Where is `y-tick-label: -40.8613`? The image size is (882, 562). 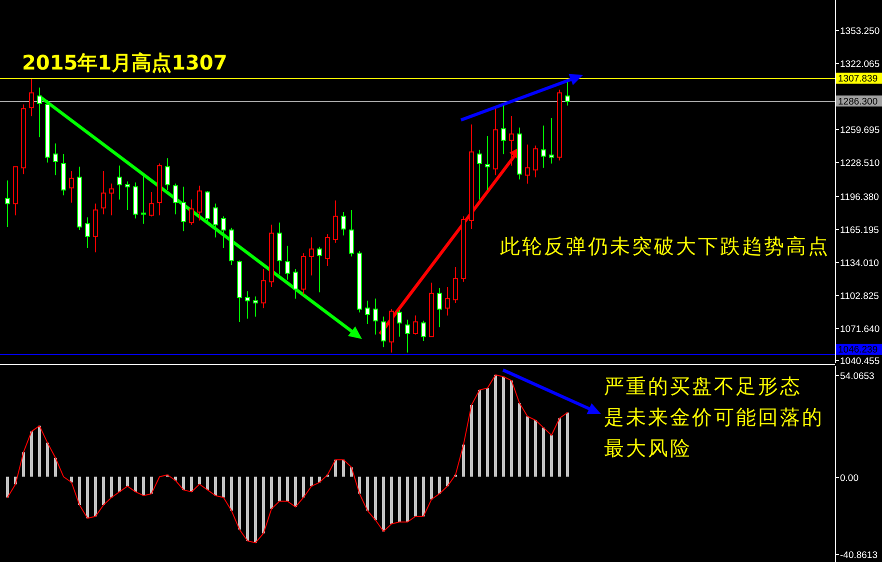 y-tick-label: -40.8613 is located at coordinates (859, 555).